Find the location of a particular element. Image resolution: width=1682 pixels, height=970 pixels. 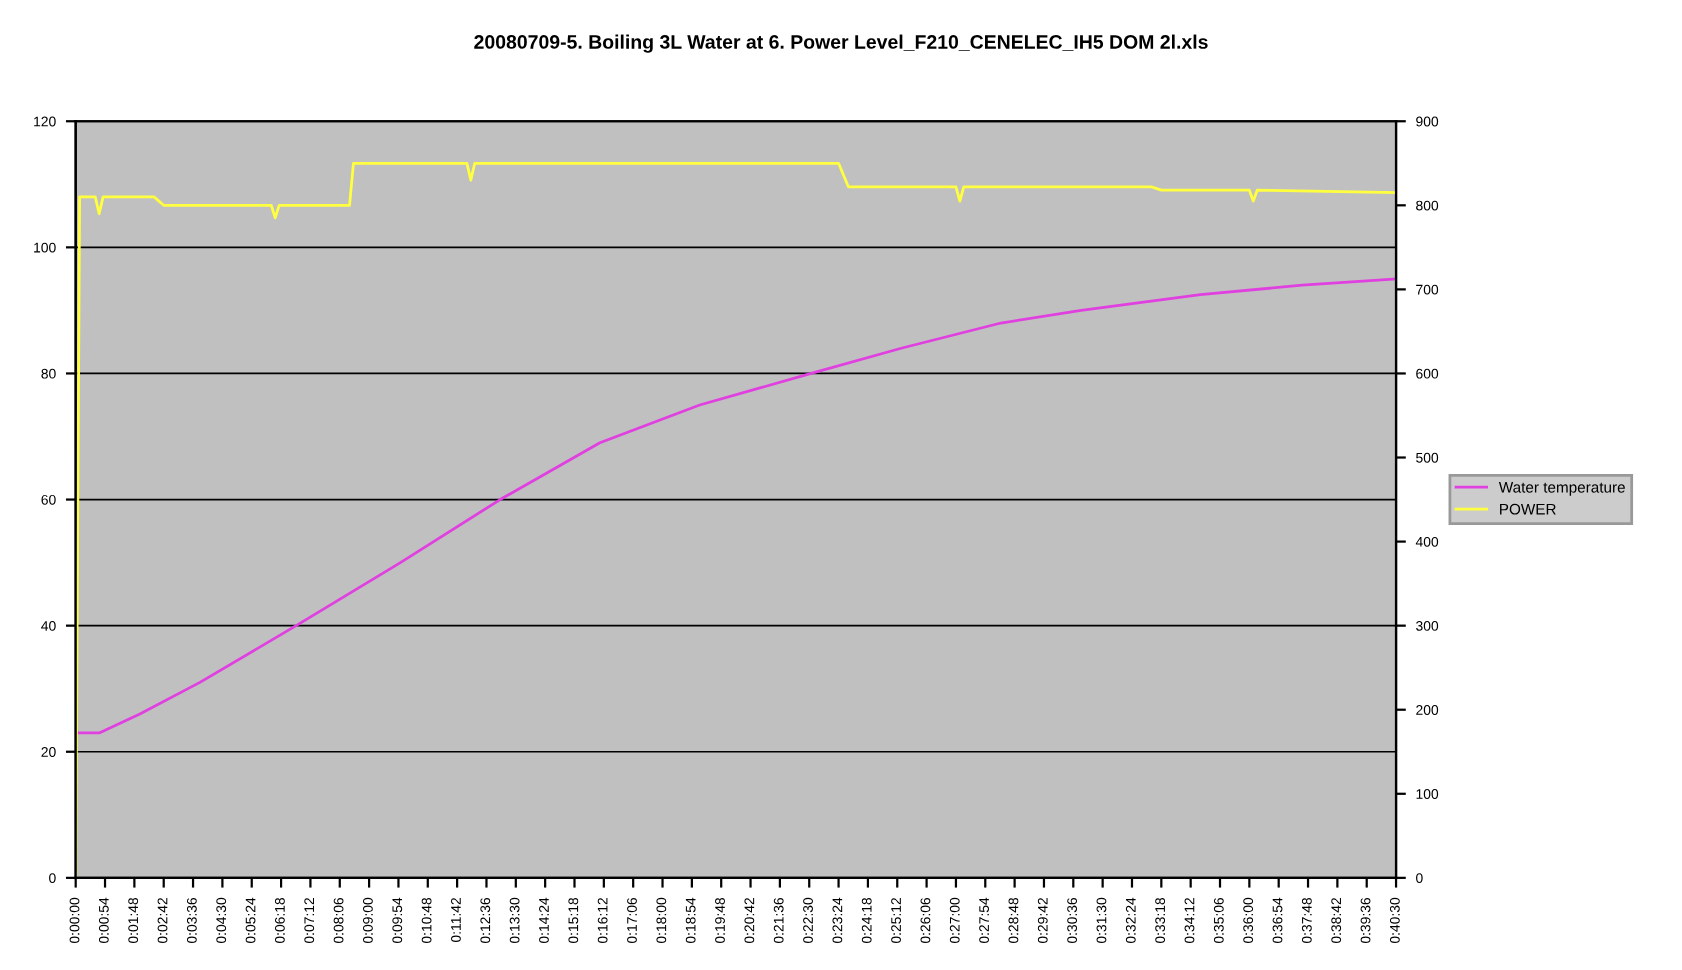

chart-title: 20080709-5. Boiling 3L Water at 6. Power Level_F210_CENELEC_IH5 DOM 2l.xls is located at coordinates (841, 43).